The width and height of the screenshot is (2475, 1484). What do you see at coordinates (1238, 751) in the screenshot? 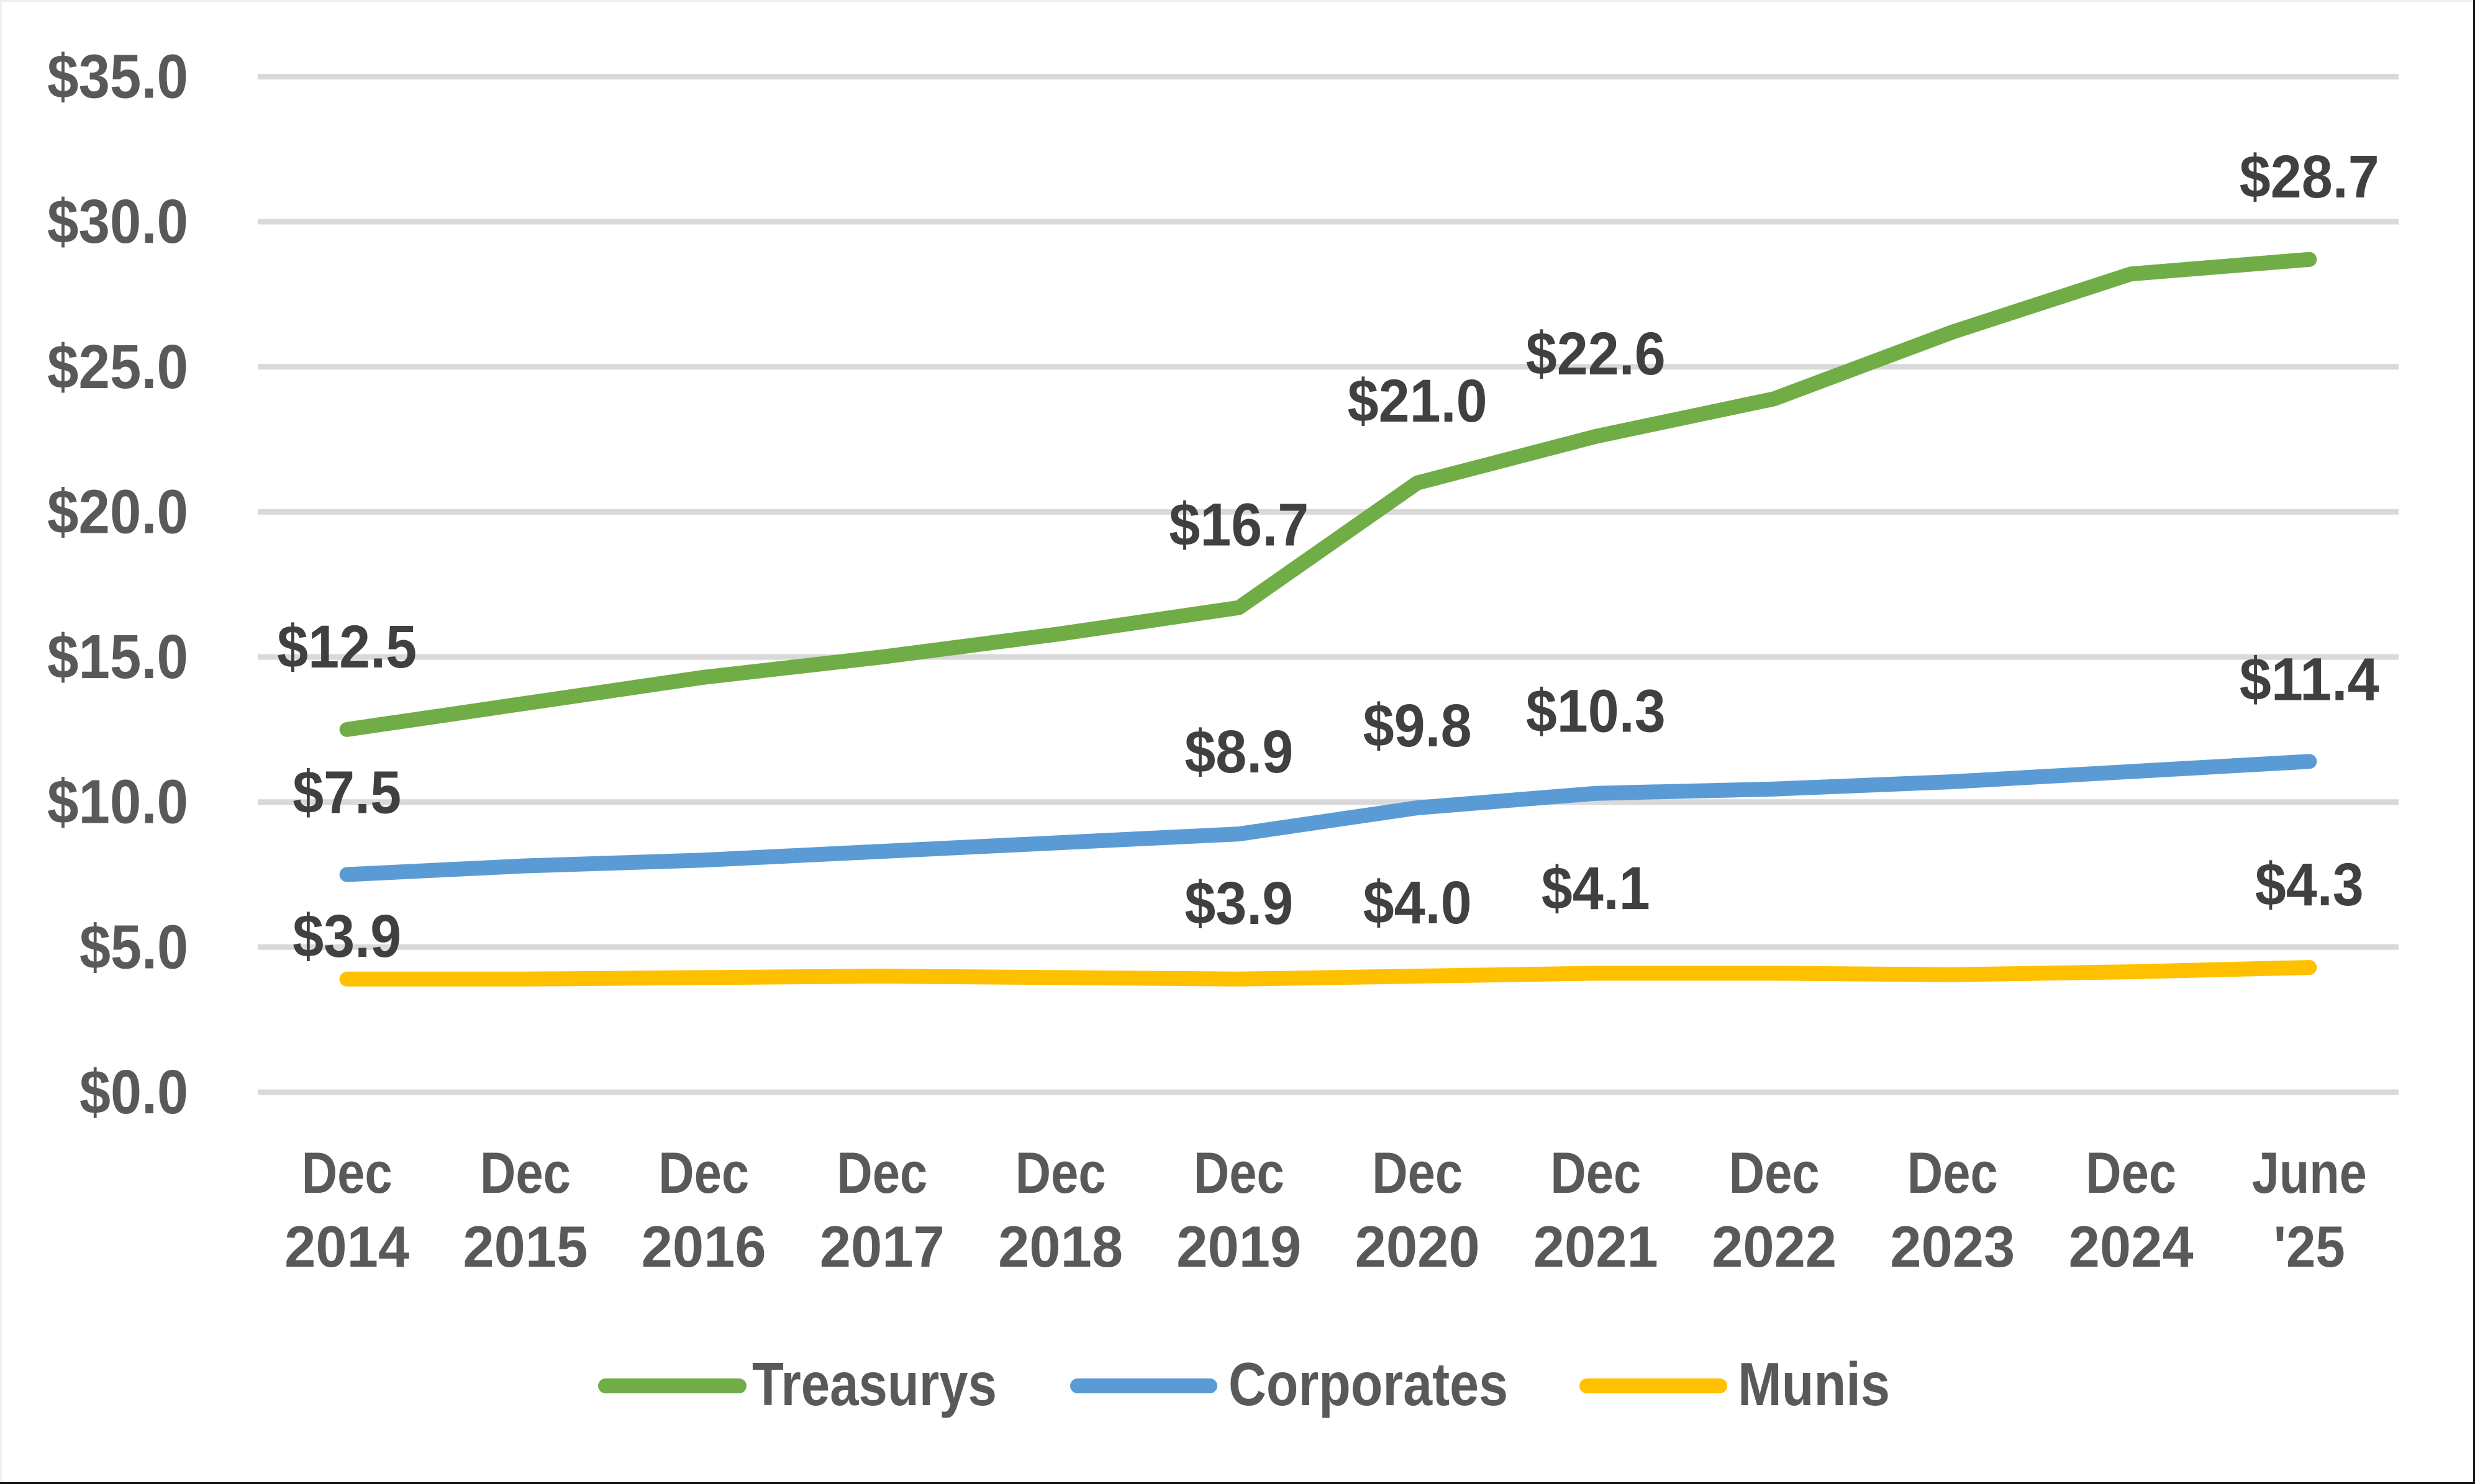
I see `svg-text: $8.9` at bounding box center [1238, 751].